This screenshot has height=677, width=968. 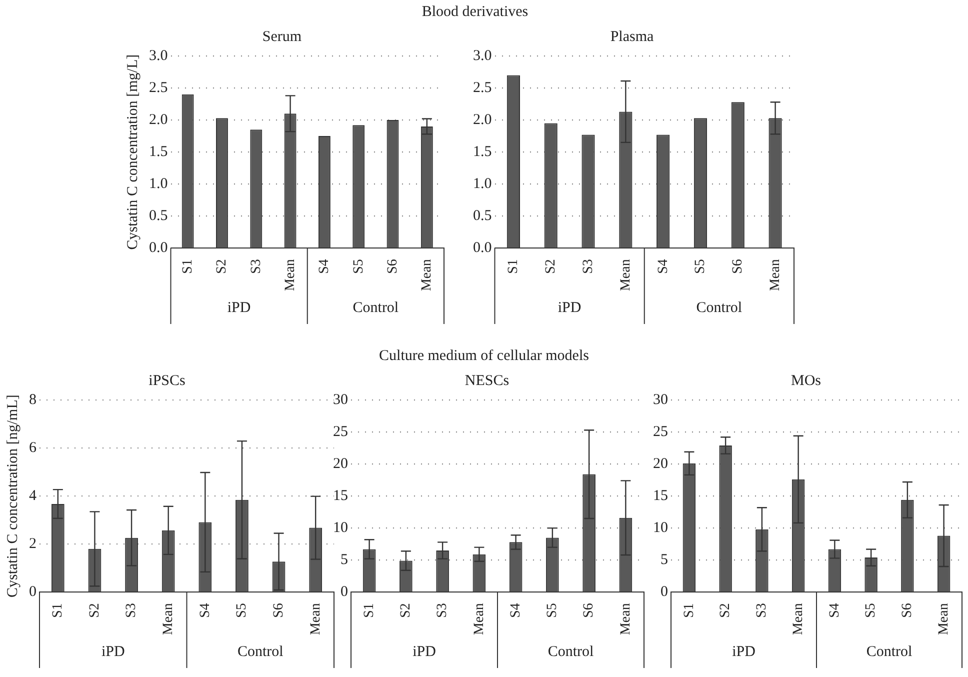 I want to click on chart-title: MOs, so click(x=806, y=380).